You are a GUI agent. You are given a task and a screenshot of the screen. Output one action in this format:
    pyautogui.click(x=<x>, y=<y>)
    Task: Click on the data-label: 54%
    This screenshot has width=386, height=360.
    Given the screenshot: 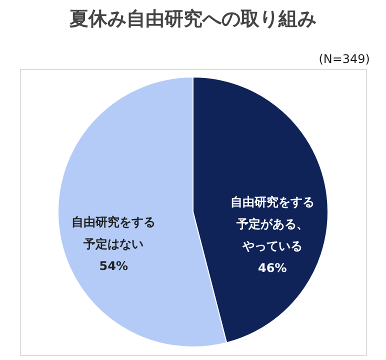 What is the action you would take?
    pyautogui.click(x=113, y=266)
    